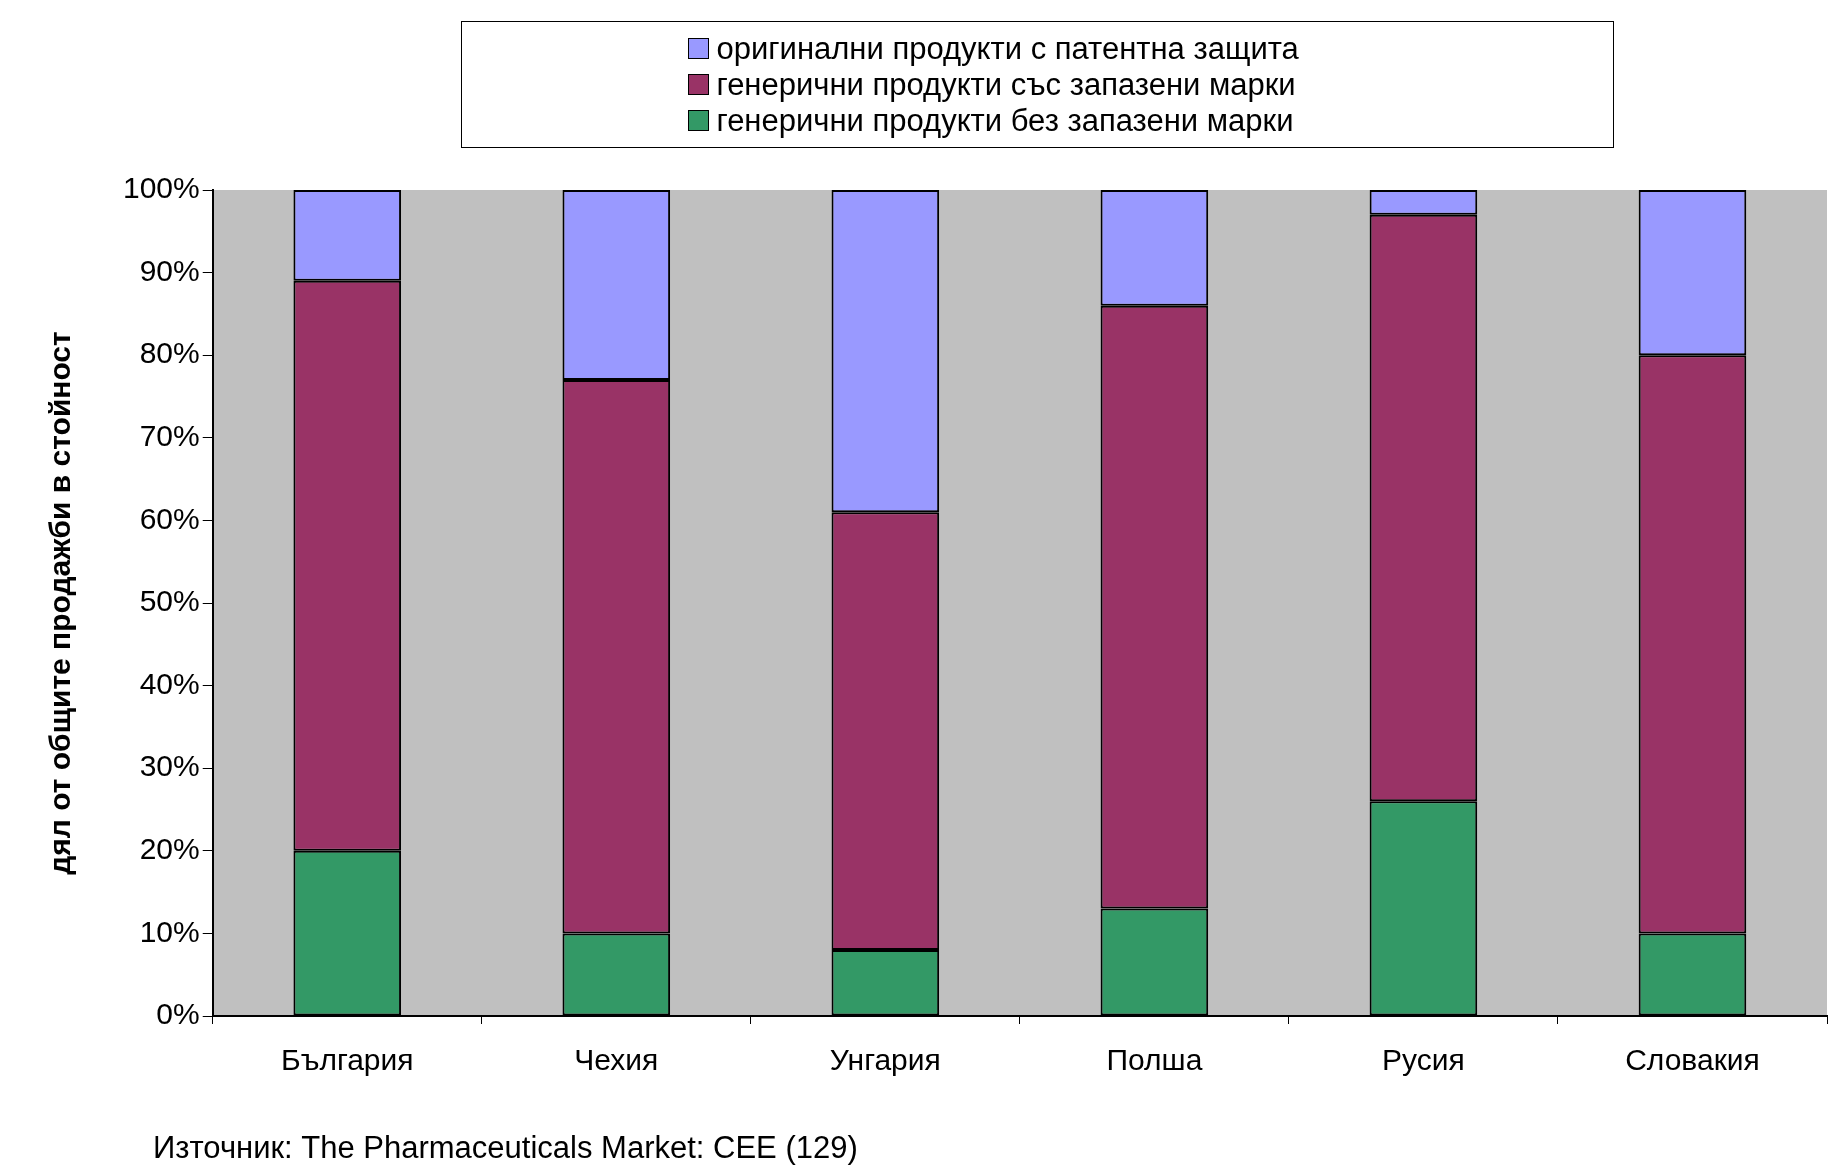  I want to click on text: Източник: The Pharmaceuticals Market: CEE (129), so click(505, 1147).